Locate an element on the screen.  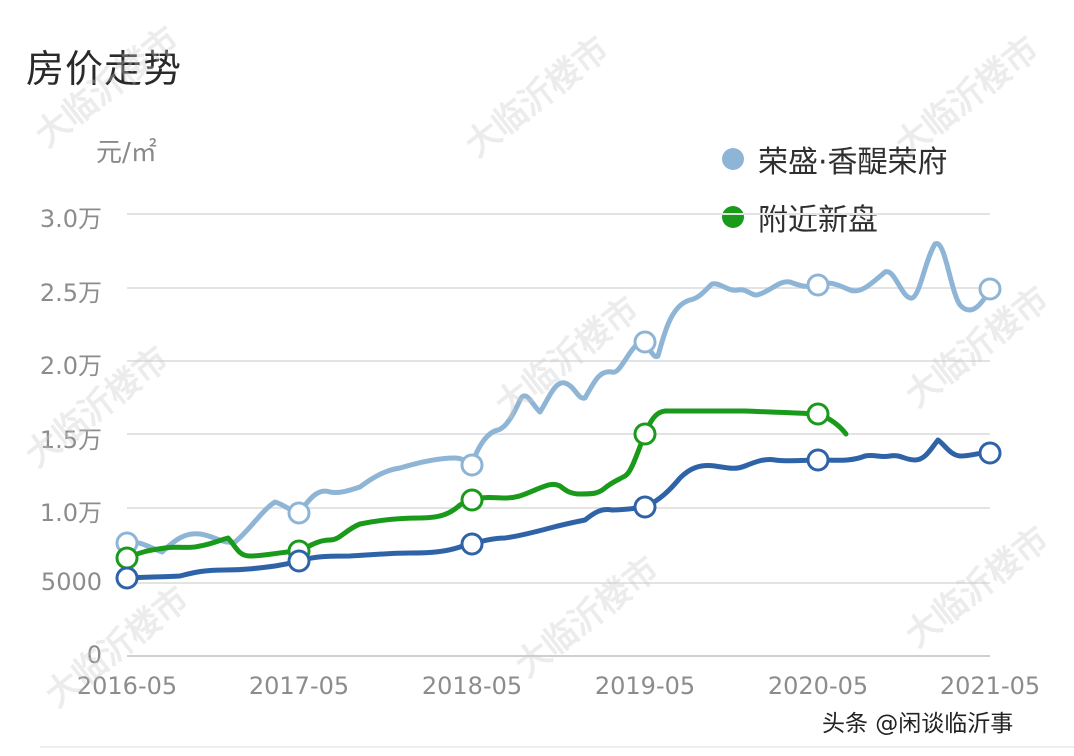
legend-item-project: 荣盛·香醍荣府 is located at coordinates (835, 159).